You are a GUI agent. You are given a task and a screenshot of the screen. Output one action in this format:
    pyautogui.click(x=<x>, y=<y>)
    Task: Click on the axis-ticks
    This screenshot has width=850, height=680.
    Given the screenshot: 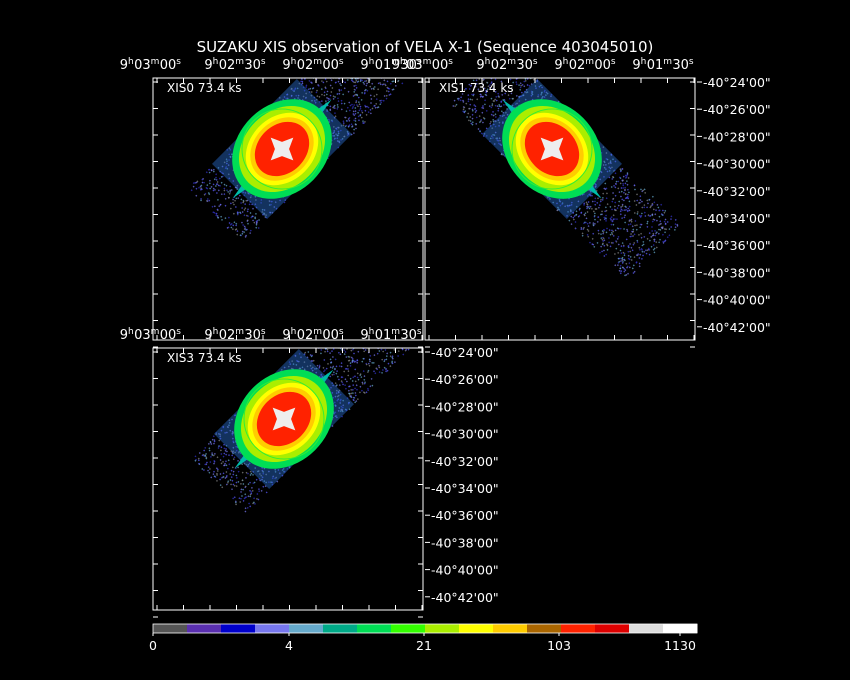 What is the action you would take?
    pyautogui.click(x=288, y=483)
    